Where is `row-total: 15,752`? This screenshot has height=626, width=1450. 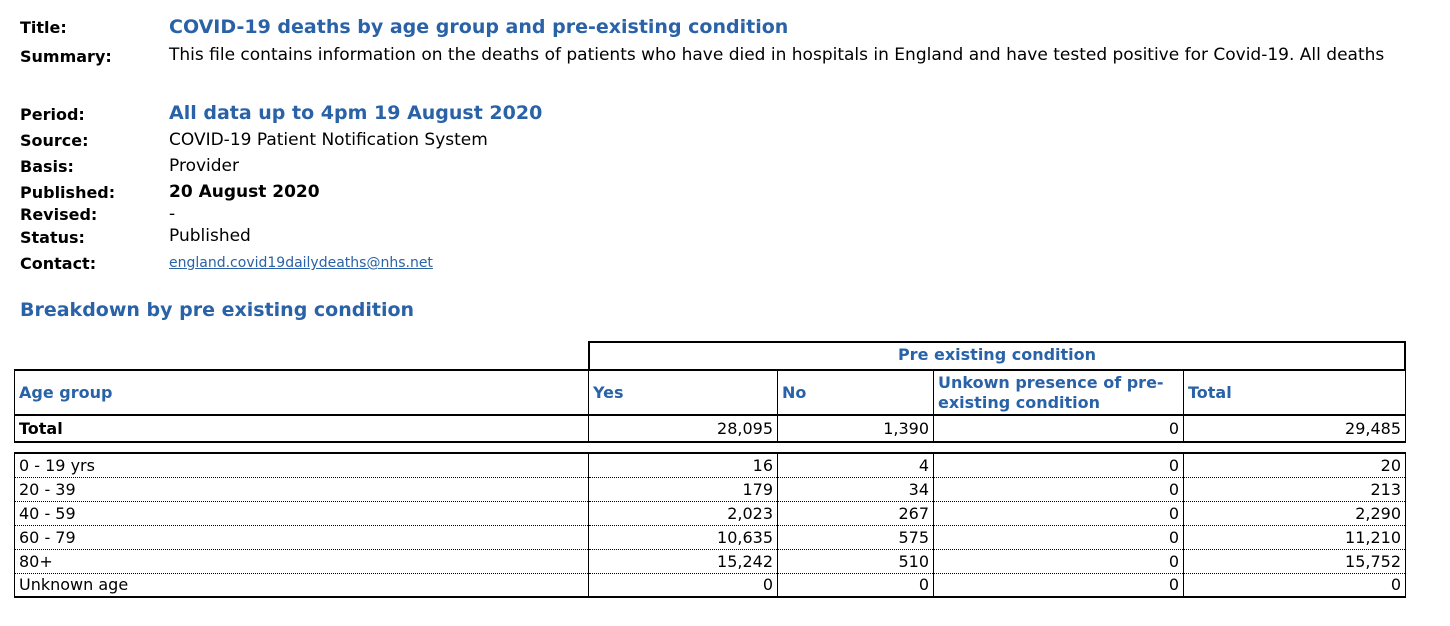 row-total: 15,752 is located at coordinates (1294, 561).